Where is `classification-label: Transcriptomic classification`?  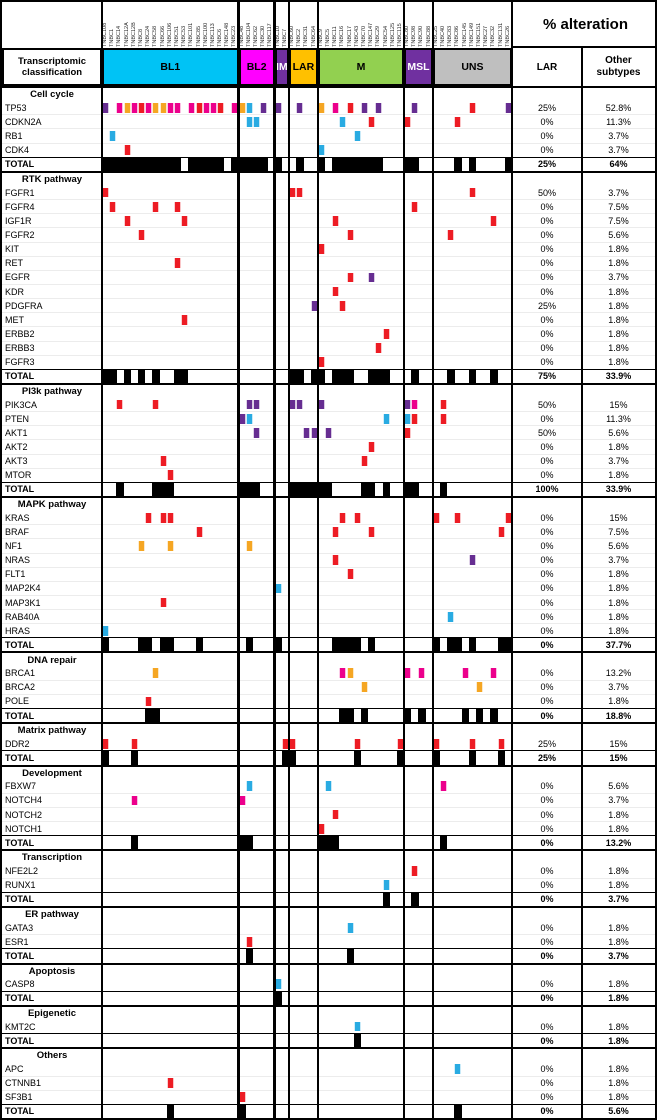 classification-label: Transcriptomic classification is located at coordinates (52, 67).